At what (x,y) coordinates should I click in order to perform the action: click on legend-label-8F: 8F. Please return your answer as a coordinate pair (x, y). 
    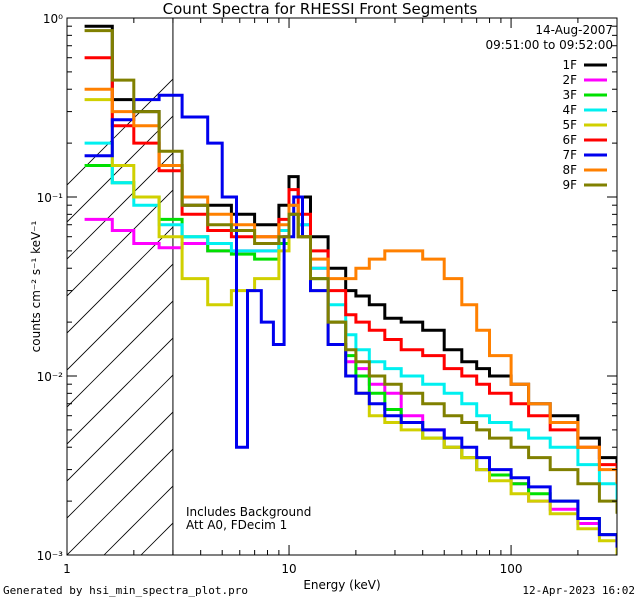
    Looking at the image, I should click on (569, 170).